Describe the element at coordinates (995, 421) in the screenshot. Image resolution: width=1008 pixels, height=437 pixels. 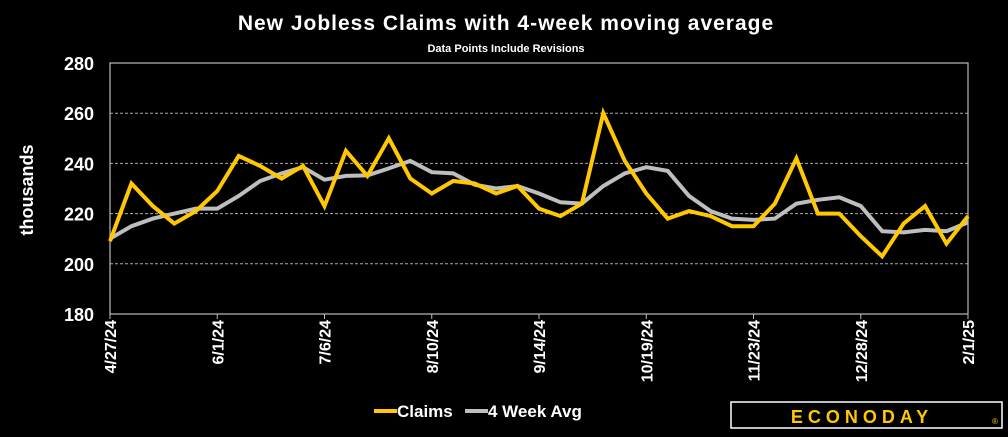
I see `logo-registered-mark: ®` at that location.